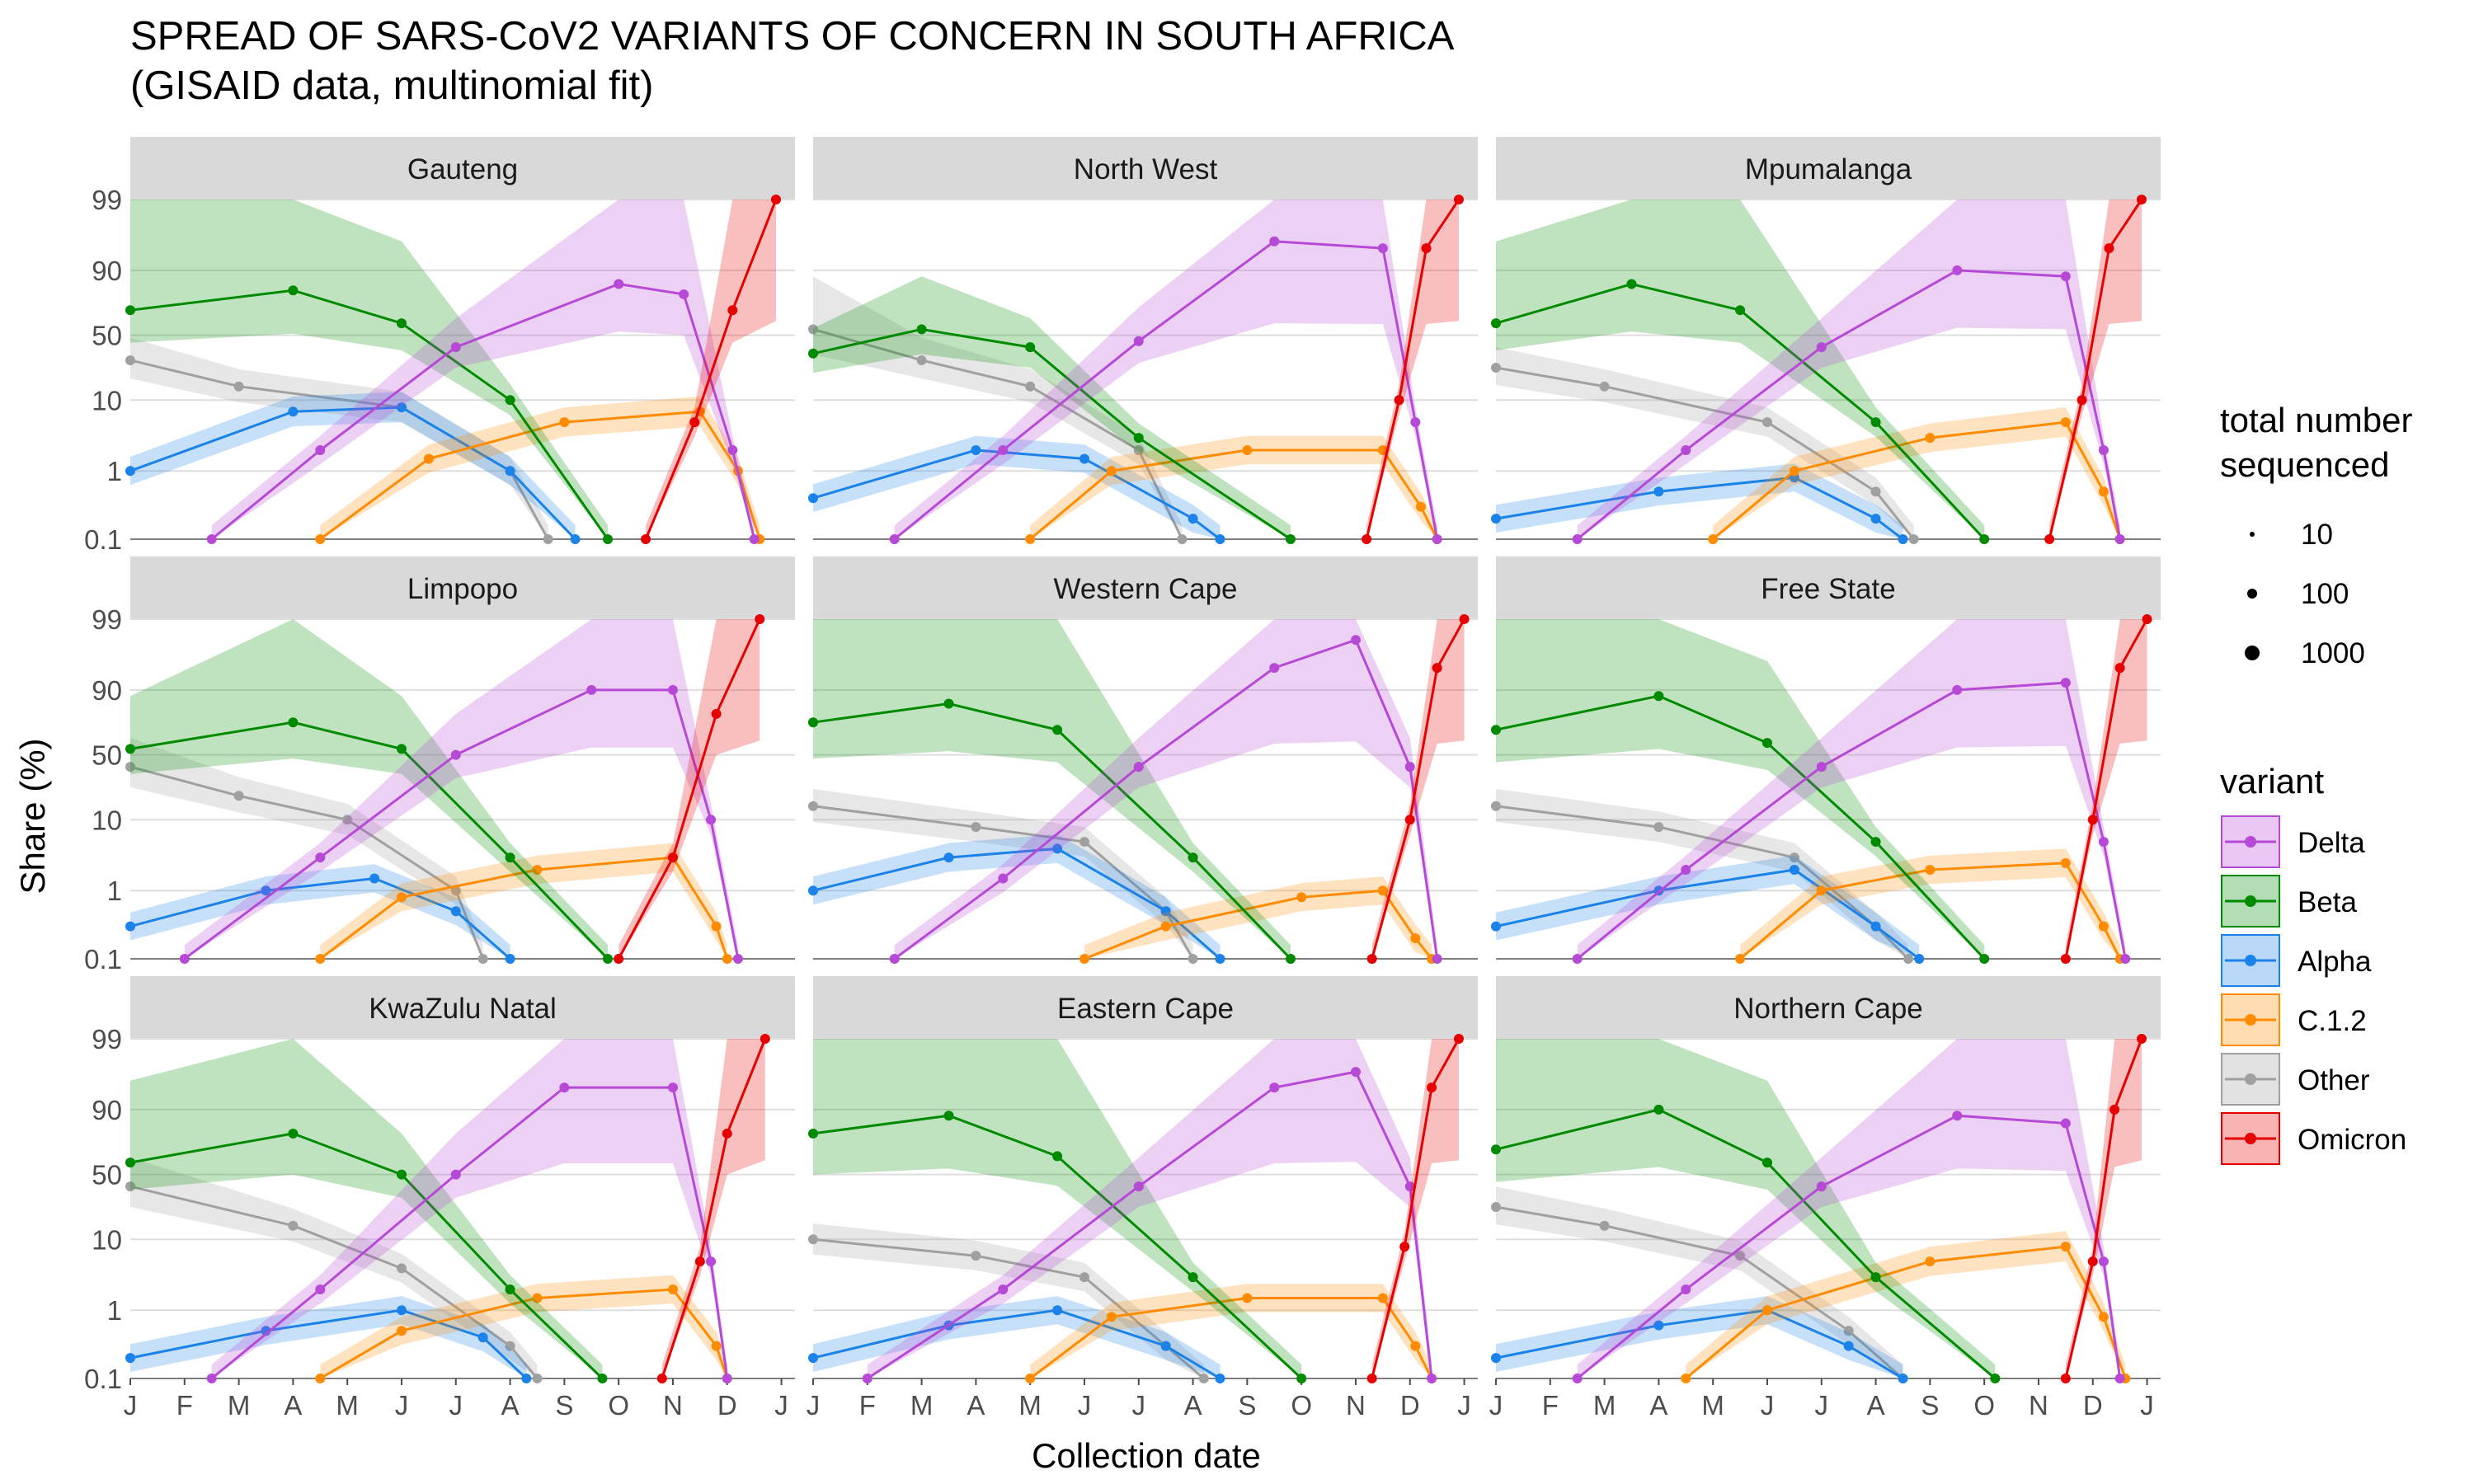 The height and width of the screenshot is (1484, 2474). I want to click on legend-key-other: Other, so click(2295, 1079).